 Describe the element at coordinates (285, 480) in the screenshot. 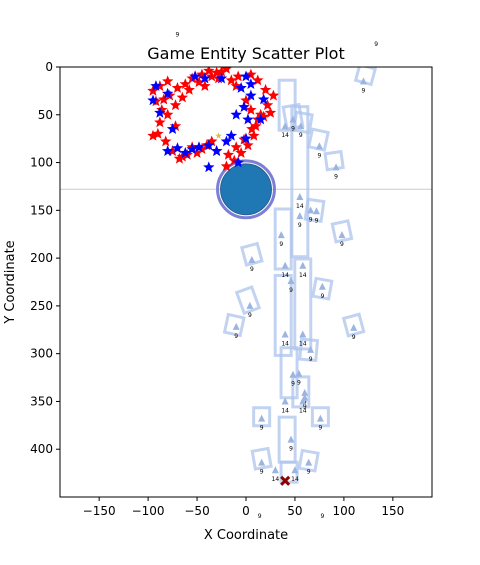

I see `cross-marker` at that location.